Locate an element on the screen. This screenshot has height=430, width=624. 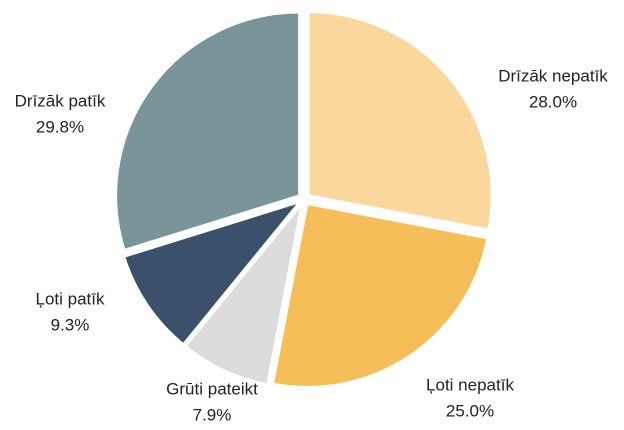
slice-value-label: 9.3% is located at coordinates (70, 324).